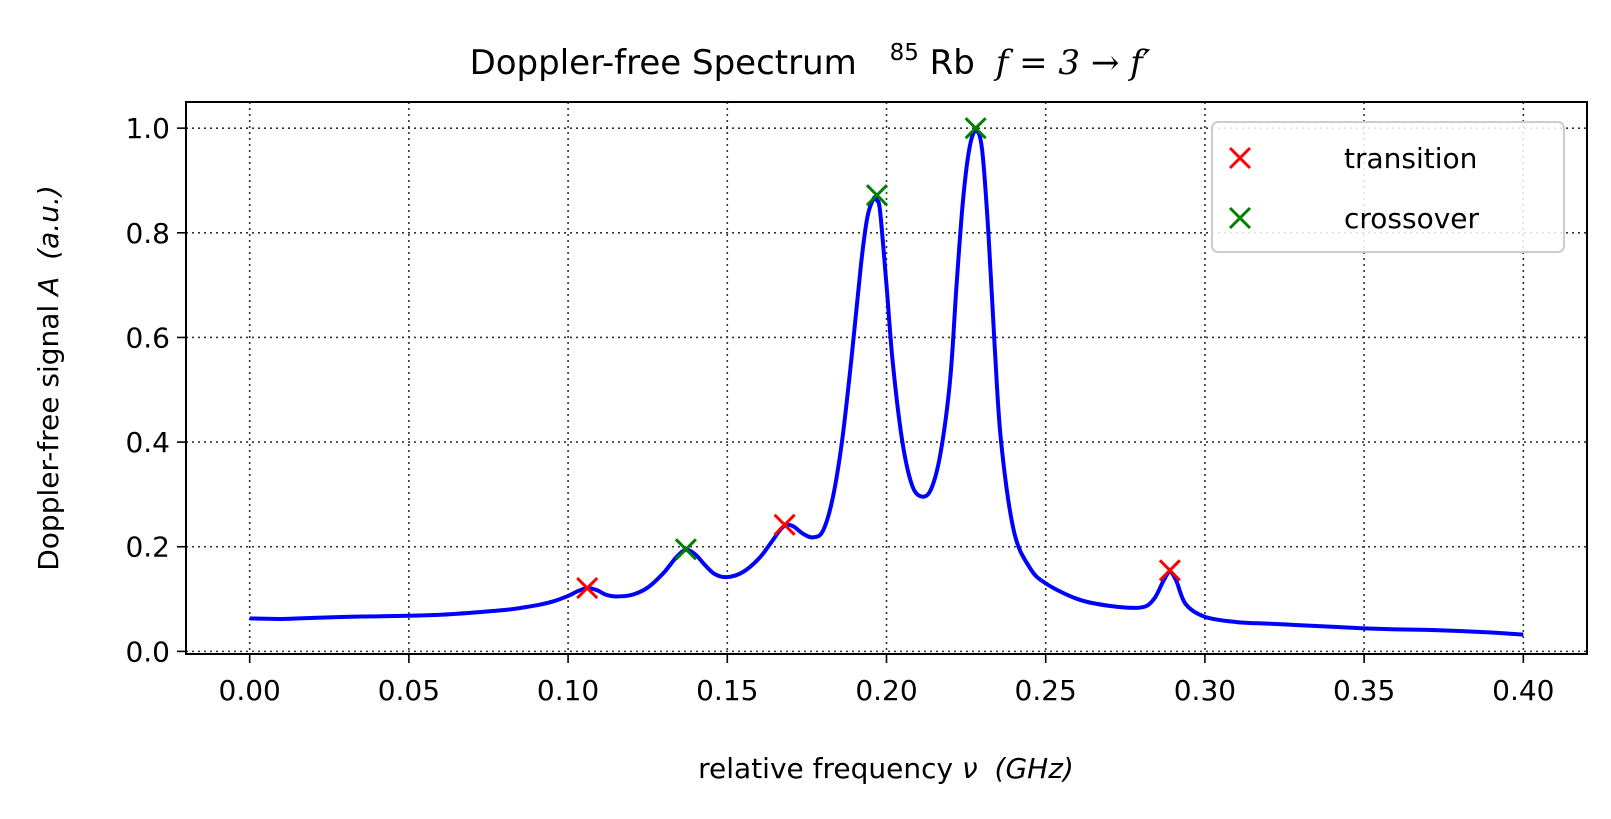 This screenshot has width=1611, height=819. What do you see at coordinates (952, 63) in the screenshot?
I see `chart-title-element: Rb` at bounding box center [952, 63].